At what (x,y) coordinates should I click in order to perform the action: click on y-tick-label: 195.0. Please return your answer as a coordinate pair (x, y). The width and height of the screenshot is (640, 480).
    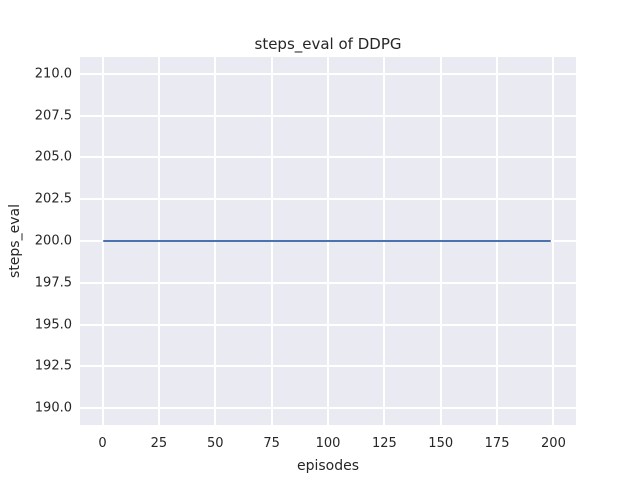
    Looking at the image, I should click on (53, 325).